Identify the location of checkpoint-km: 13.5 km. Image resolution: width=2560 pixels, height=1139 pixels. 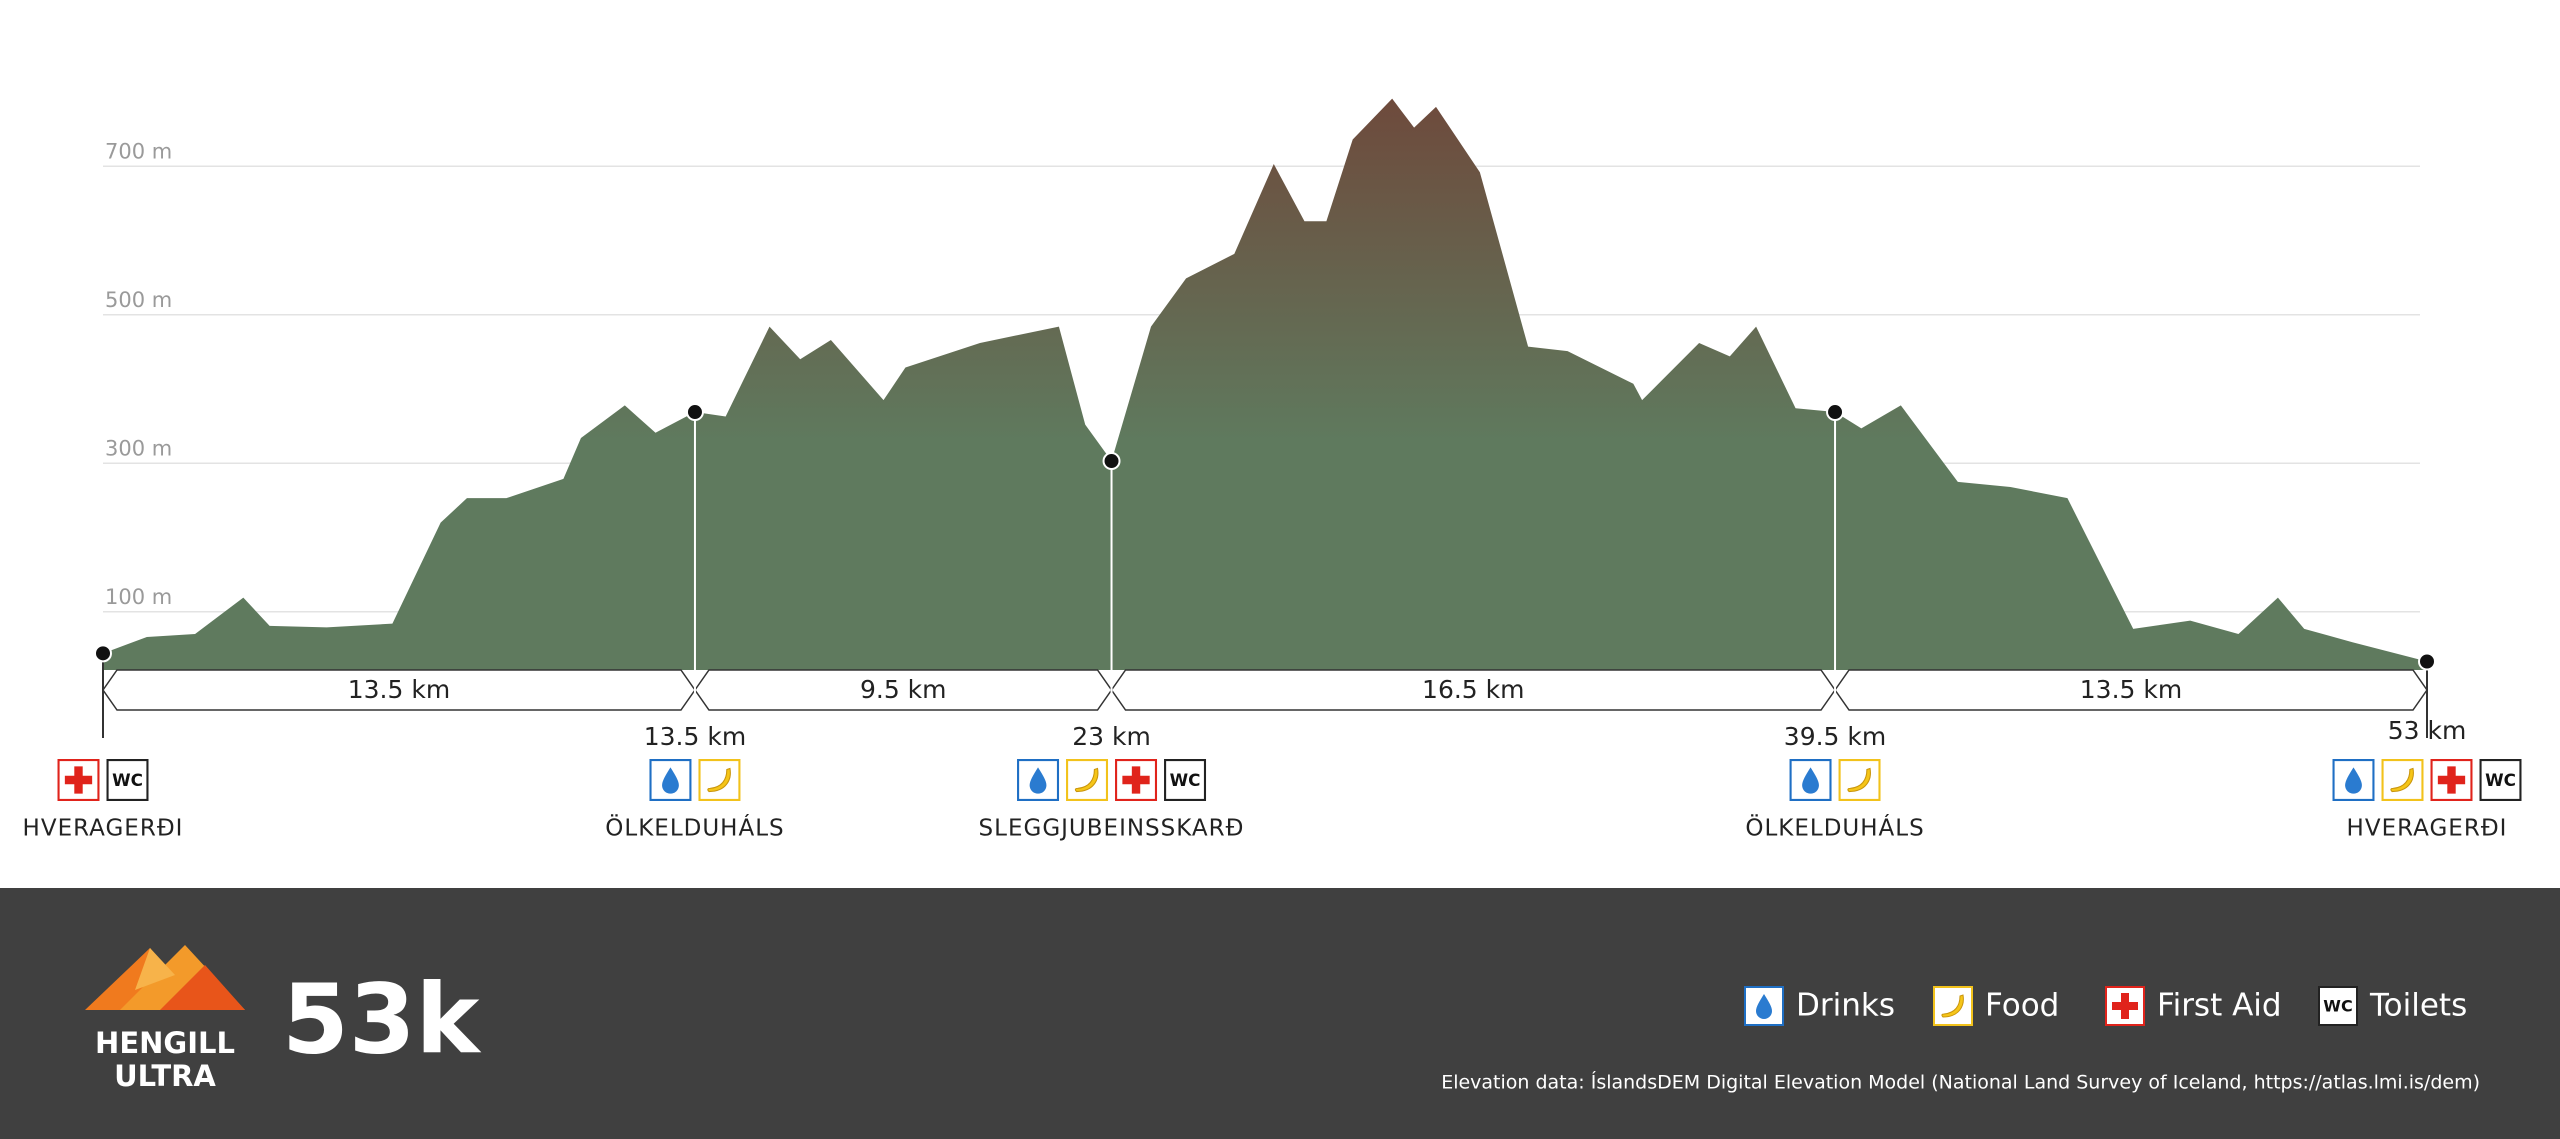
(695, 736).